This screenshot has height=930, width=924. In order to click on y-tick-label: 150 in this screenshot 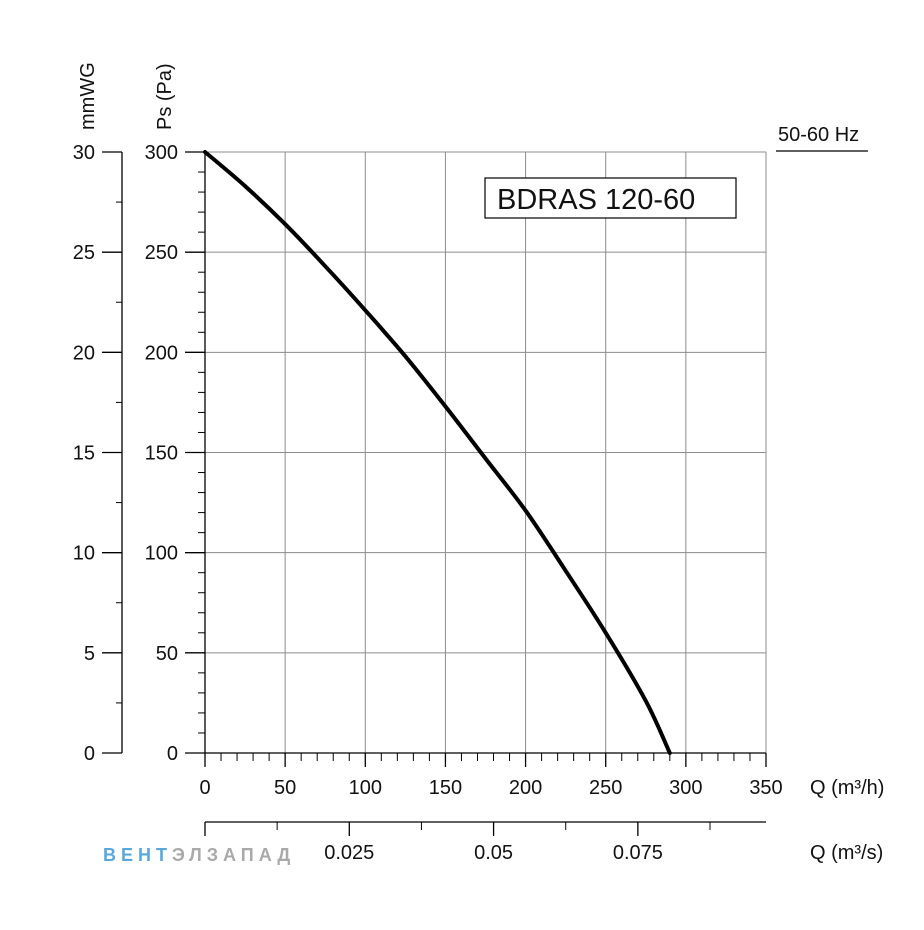, I will do `click(161, 454)`.